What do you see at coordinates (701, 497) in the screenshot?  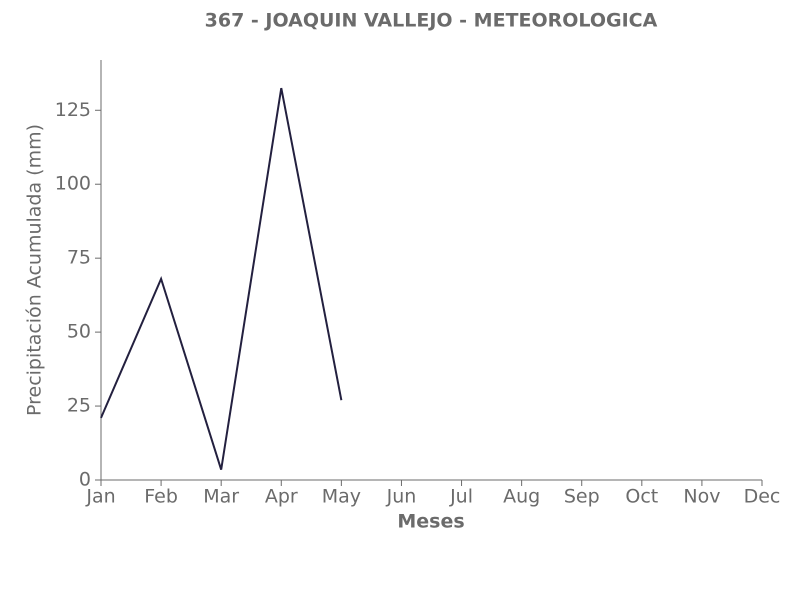 I see `x-tick-label: Nov` at bounding box center [701, 497].